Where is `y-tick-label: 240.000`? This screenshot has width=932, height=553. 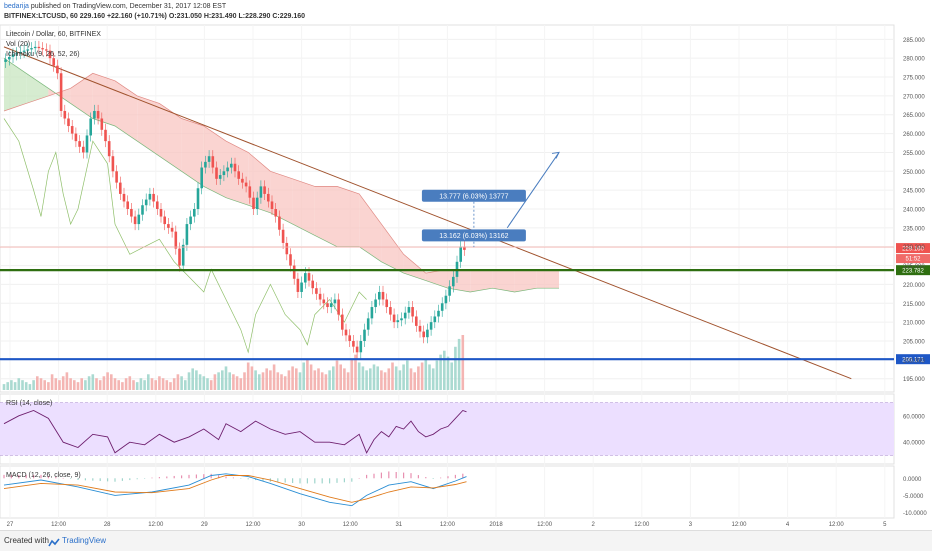 y-tick-label: 240.000 is located at coordinates (914, 211).